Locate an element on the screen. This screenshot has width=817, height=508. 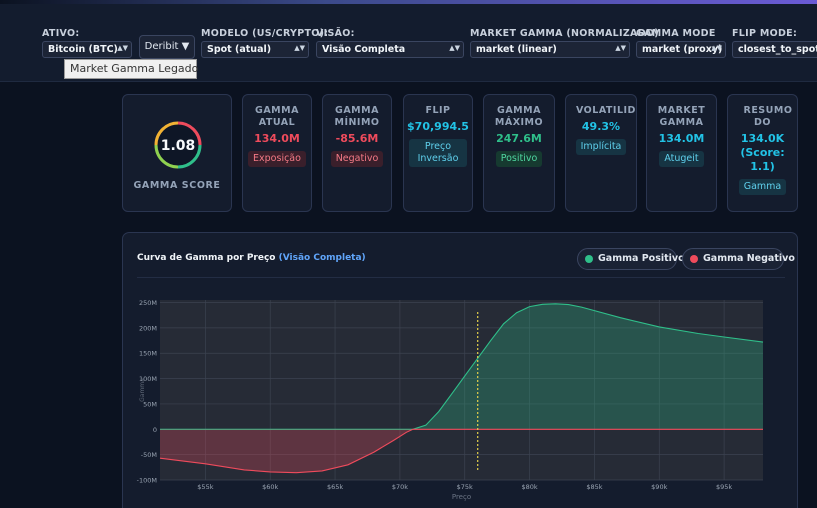
gamma-negative-line is located at coordinates (461, 451).